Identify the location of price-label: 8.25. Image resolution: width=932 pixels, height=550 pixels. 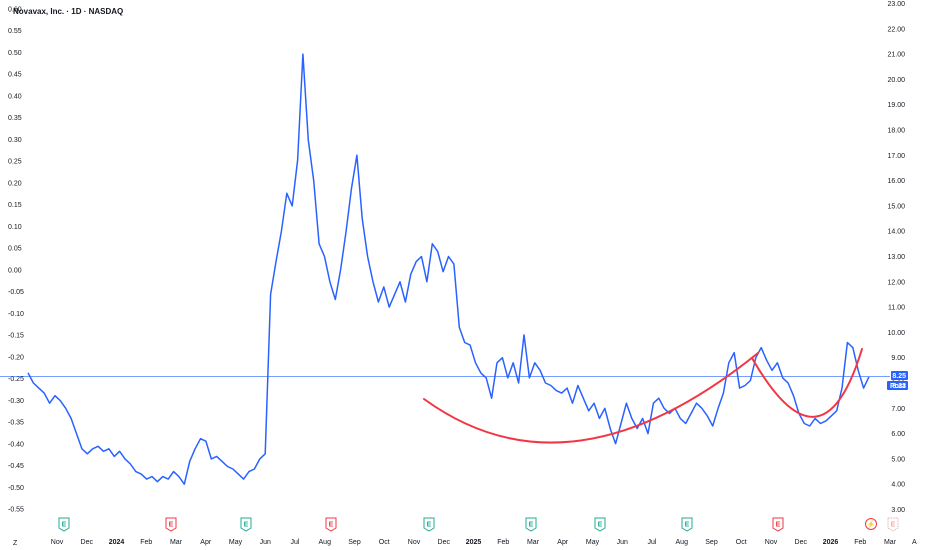
(899, 375).